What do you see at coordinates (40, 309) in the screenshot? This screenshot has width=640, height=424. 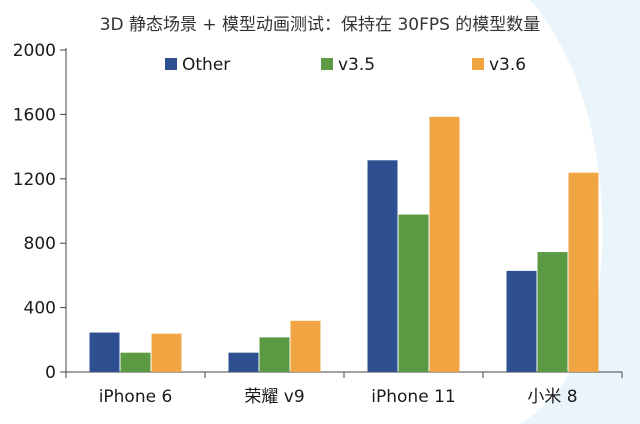 I see `y-tick-label: 400` at bounding box center [40, 309].